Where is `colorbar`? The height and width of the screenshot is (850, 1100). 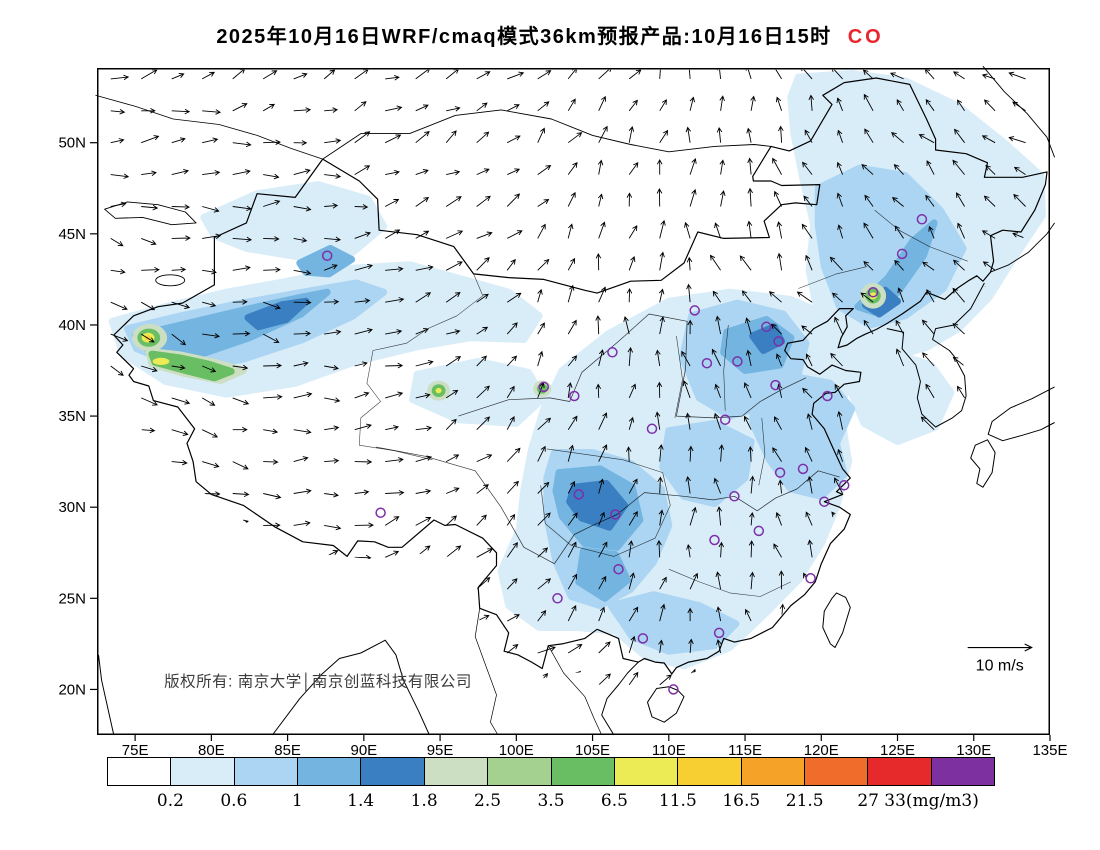 colorbar is located at coordinates (551, 771).